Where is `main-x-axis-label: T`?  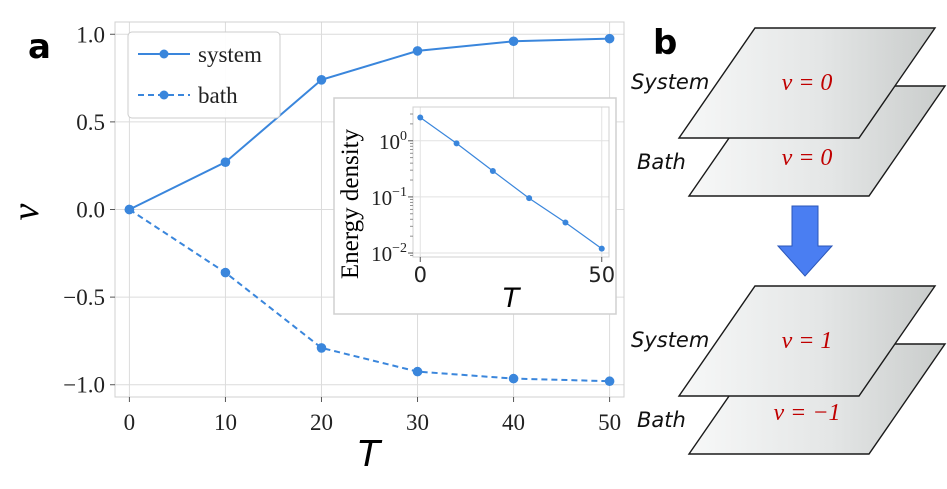
main-x-axis-label: T is located at coordinates (370, 454).